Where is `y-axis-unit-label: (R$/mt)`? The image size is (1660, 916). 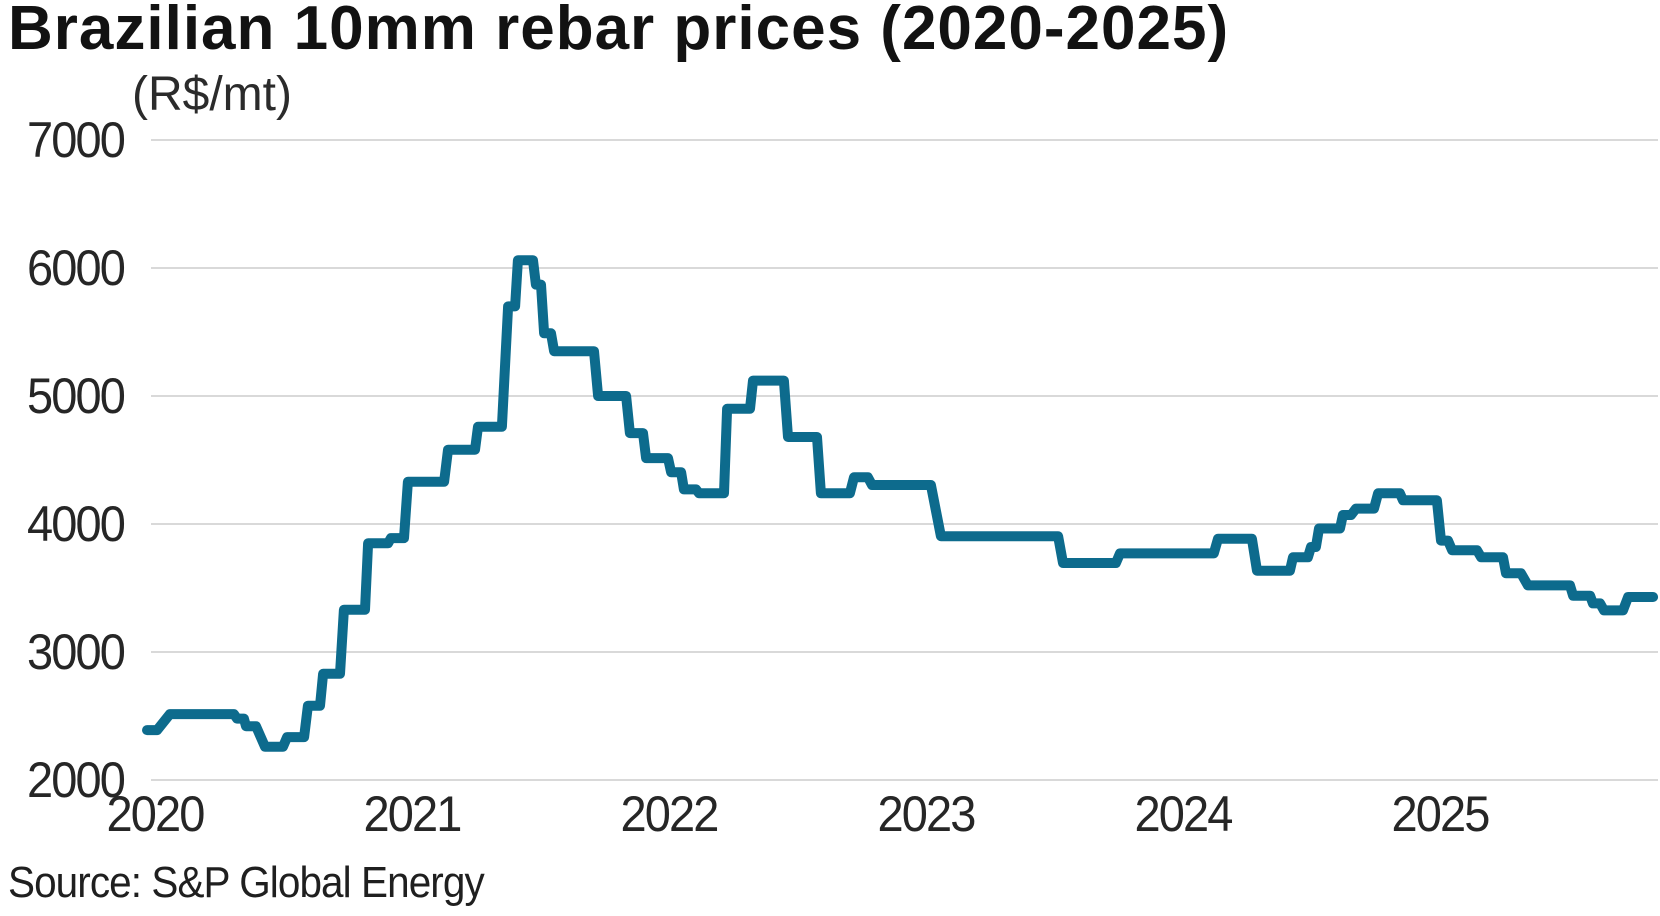
y-axis-unit-label: (R$/mt) is located at coordinates (212, 94).